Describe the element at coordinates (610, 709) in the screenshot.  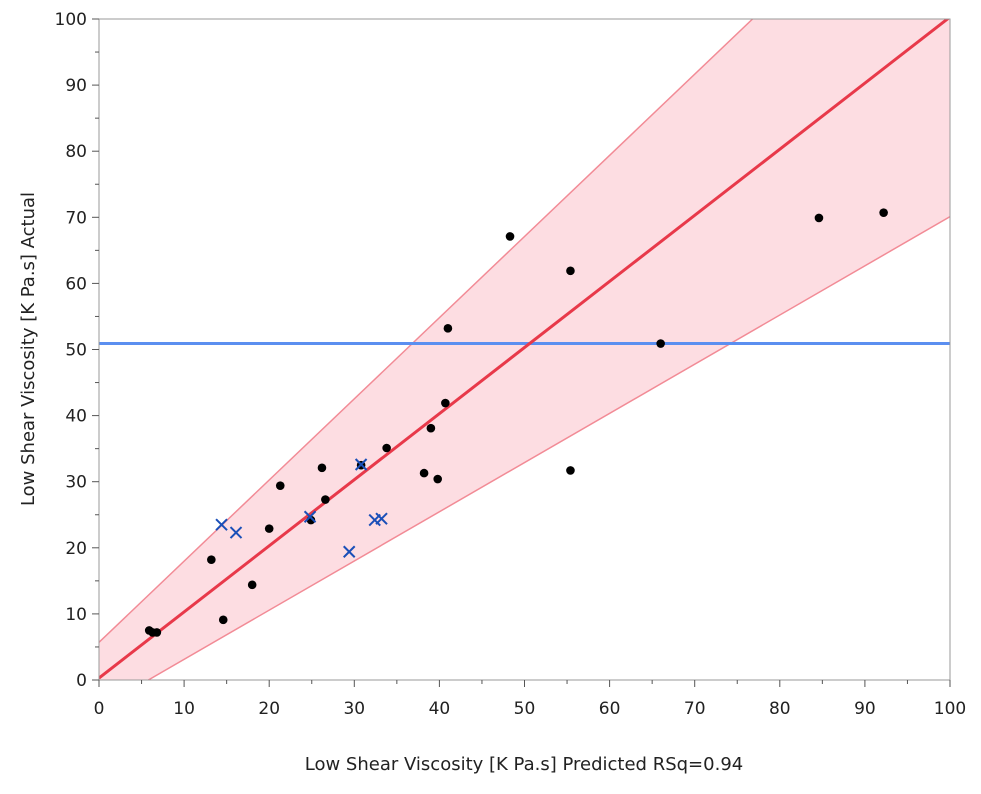
I see `x-tick-label: 60` at that location.